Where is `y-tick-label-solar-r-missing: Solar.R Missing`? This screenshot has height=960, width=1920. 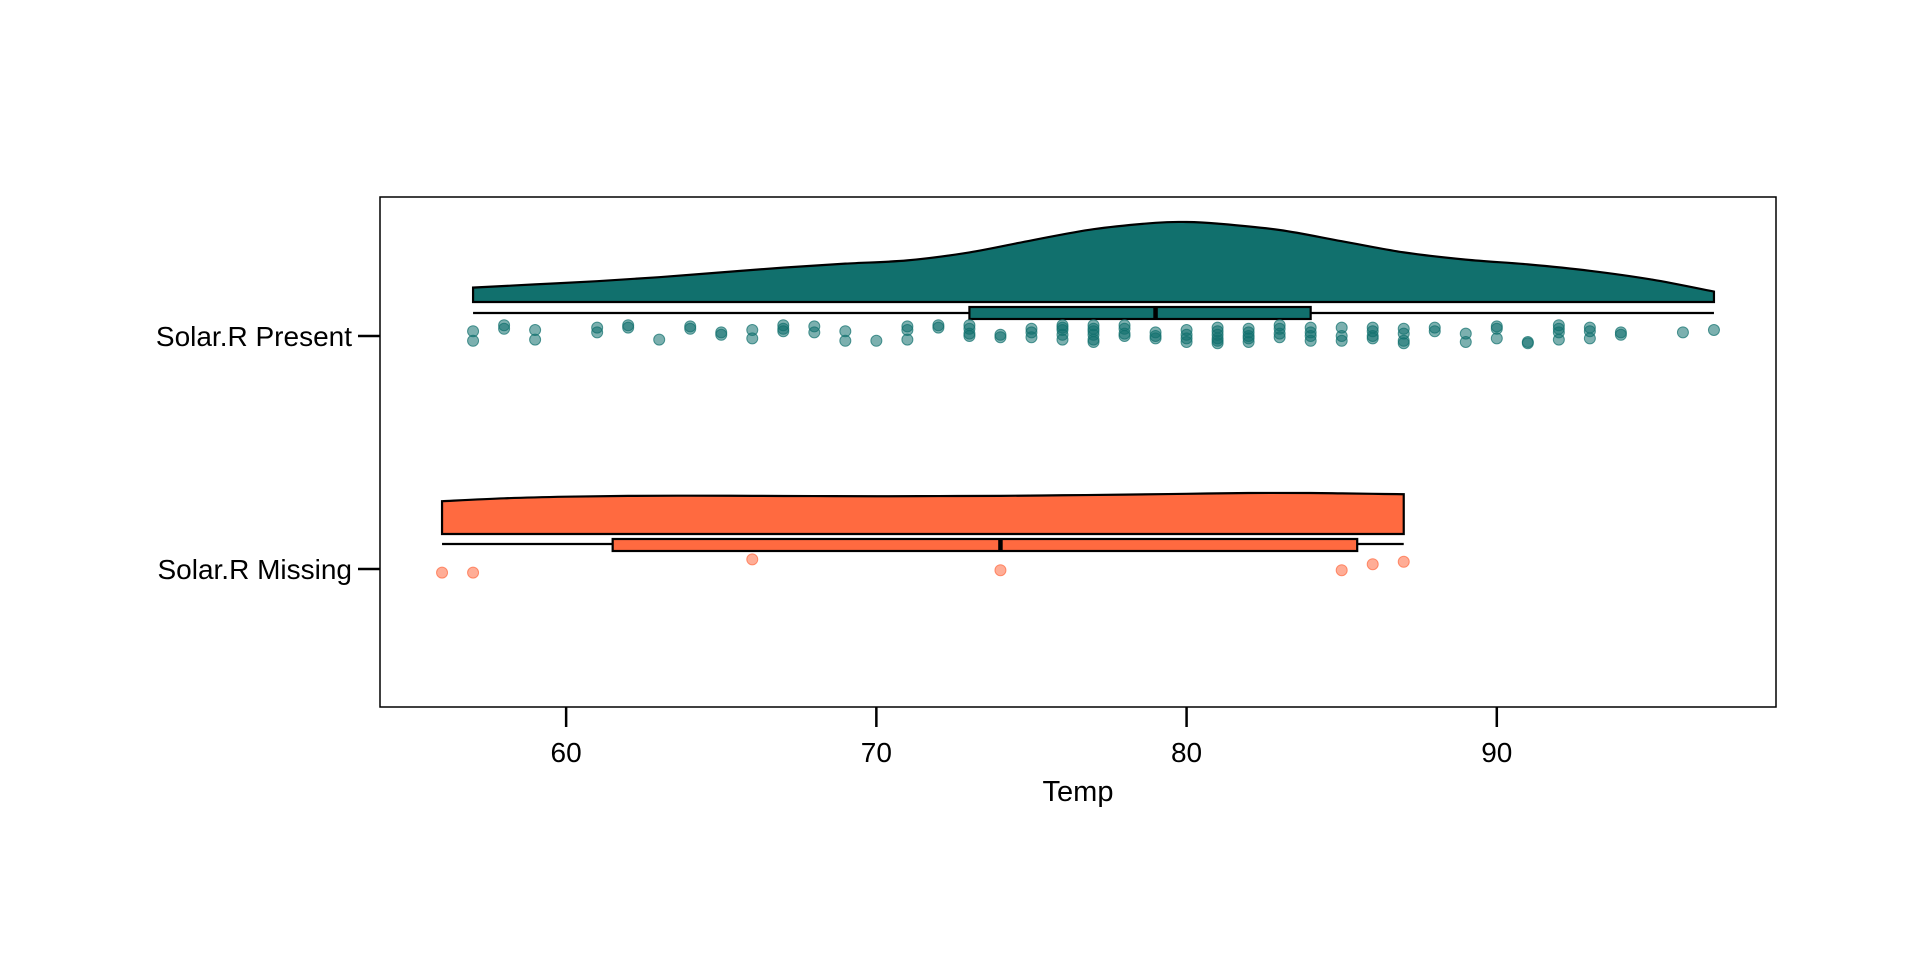 y-tick-label-solar-r-missing: Solar.R Missing is located at coordinates (254, 569).